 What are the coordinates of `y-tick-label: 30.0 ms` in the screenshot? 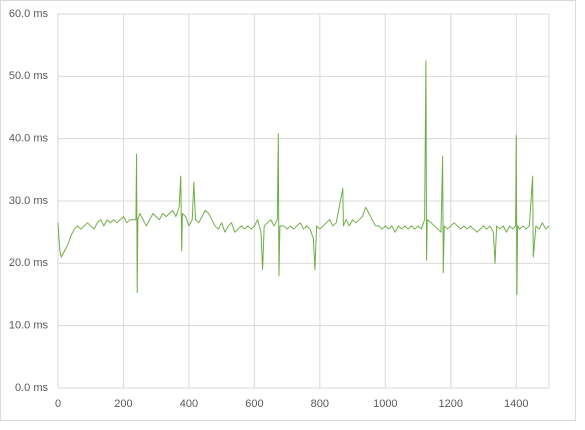 It's located at (29, 201).